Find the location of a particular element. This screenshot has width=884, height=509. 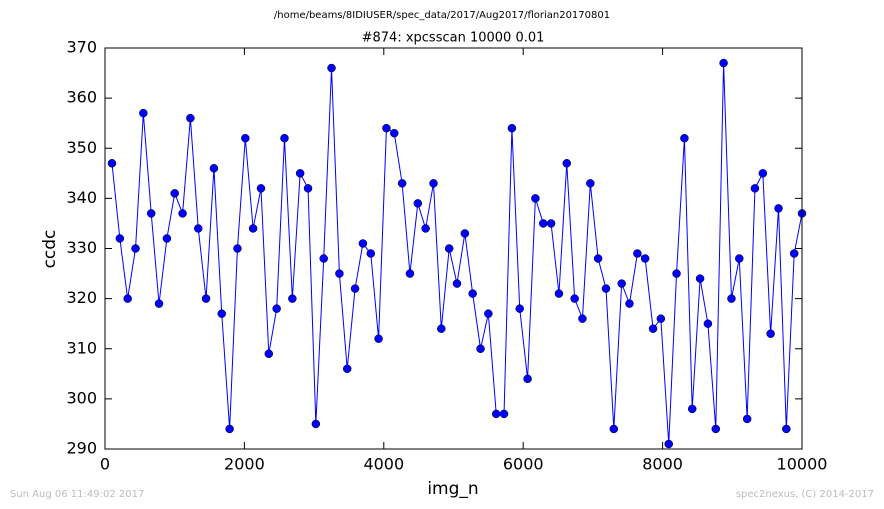

y-tick-label: 300 is located at coordinates (81, 397).